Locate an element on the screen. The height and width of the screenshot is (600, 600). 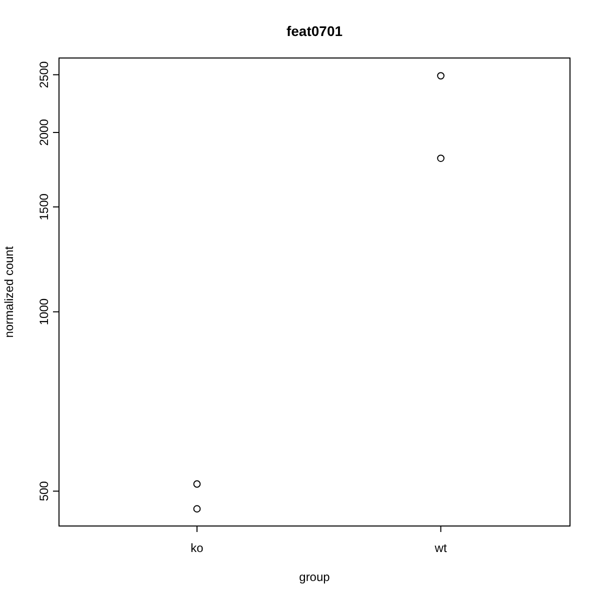
y-axis-title: normalized count is located at coordinates (9, 292).